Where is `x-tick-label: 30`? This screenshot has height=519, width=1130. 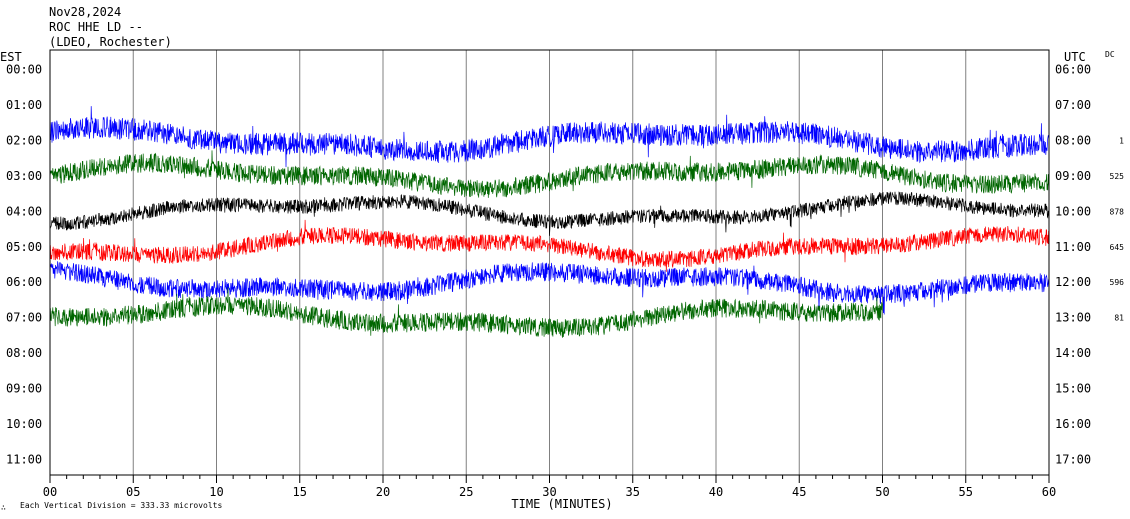
x-tick-label: 30 is located at coordinates (549, 492).